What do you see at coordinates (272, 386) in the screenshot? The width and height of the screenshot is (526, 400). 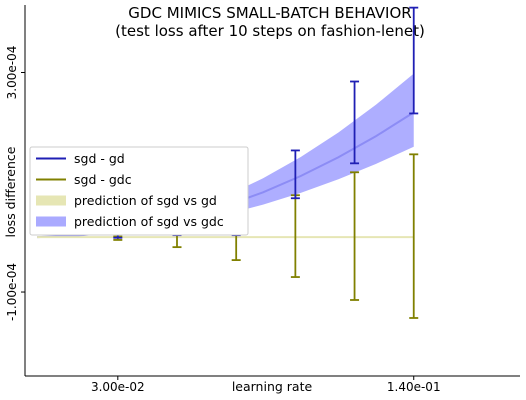 I see `x-axis-label: learning rate` at bounding box center [272, 386].